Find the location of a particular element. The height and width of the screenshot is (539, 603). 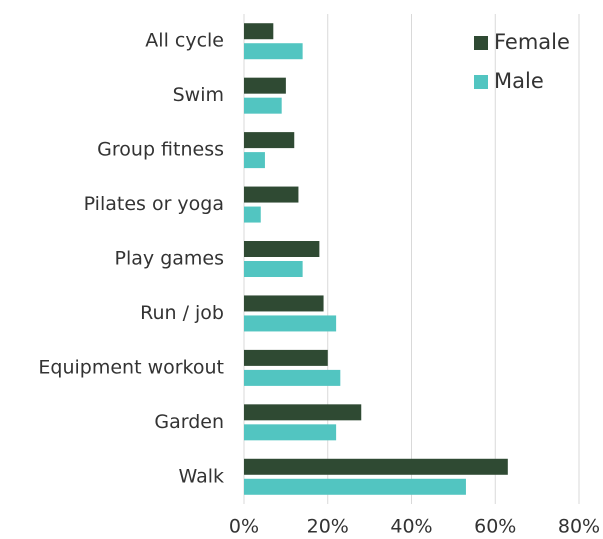

x-tick-label: 0% is located at coordinates (244, 527).